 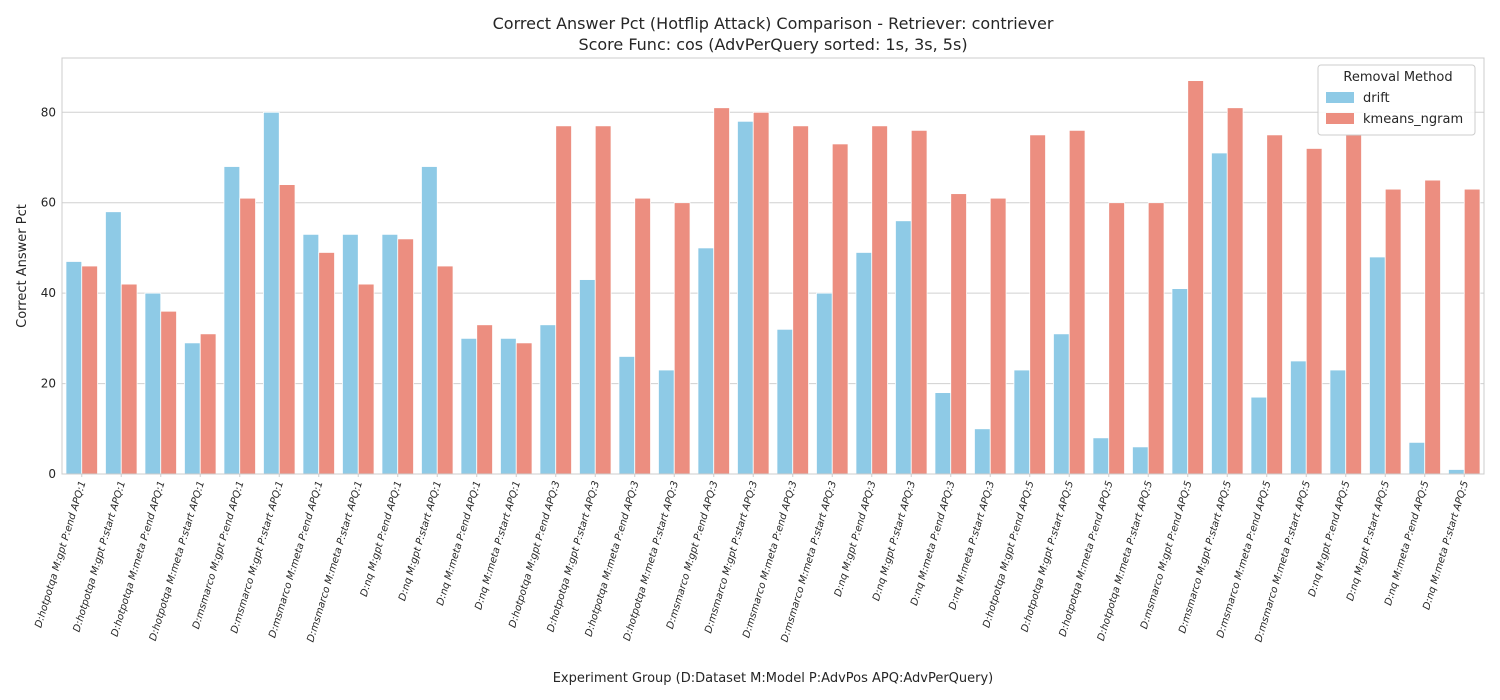 What do you see at coordinates (498, 546) in the screenshot?
I see `x-tick-label: D:nq M:meta P:start APQ:1` at bounding box center [498, 546].